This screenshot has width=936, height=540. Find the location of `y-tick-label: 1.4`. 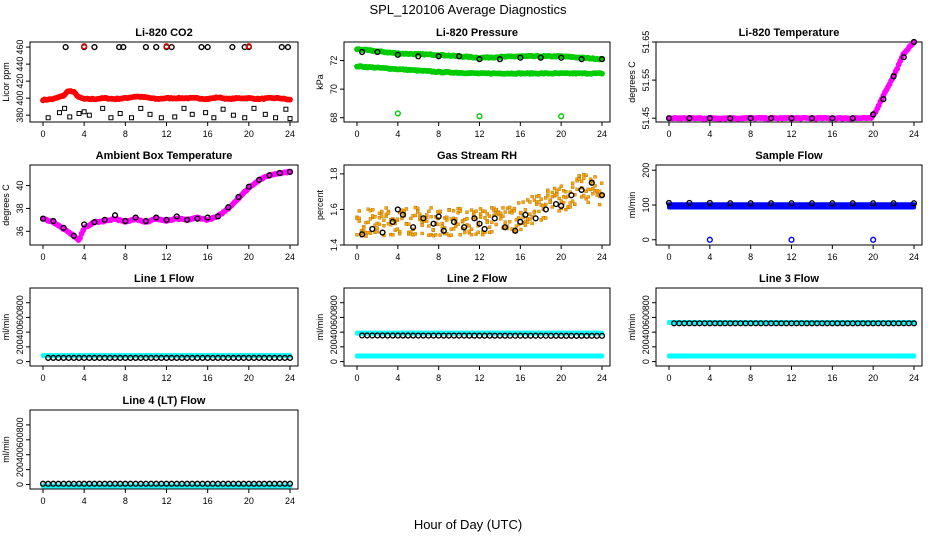

y-tick-label: 1.4 is located at coordinates (334, 245).